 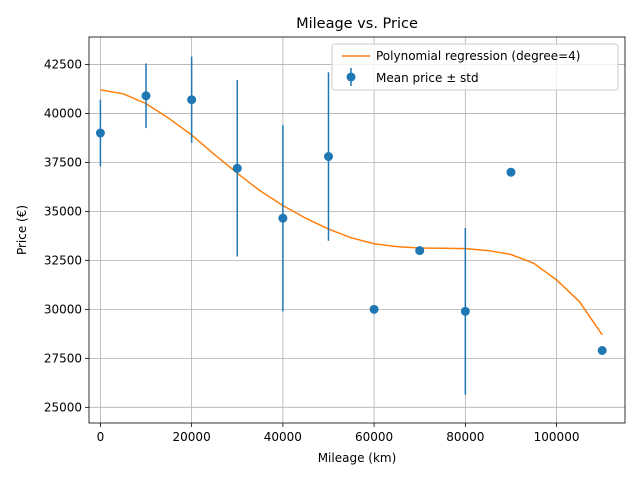 What do you see at coordinates (63, 358) in the screenshot?
I see `y-tick-label: 27500` at bounding box center [63, 358].